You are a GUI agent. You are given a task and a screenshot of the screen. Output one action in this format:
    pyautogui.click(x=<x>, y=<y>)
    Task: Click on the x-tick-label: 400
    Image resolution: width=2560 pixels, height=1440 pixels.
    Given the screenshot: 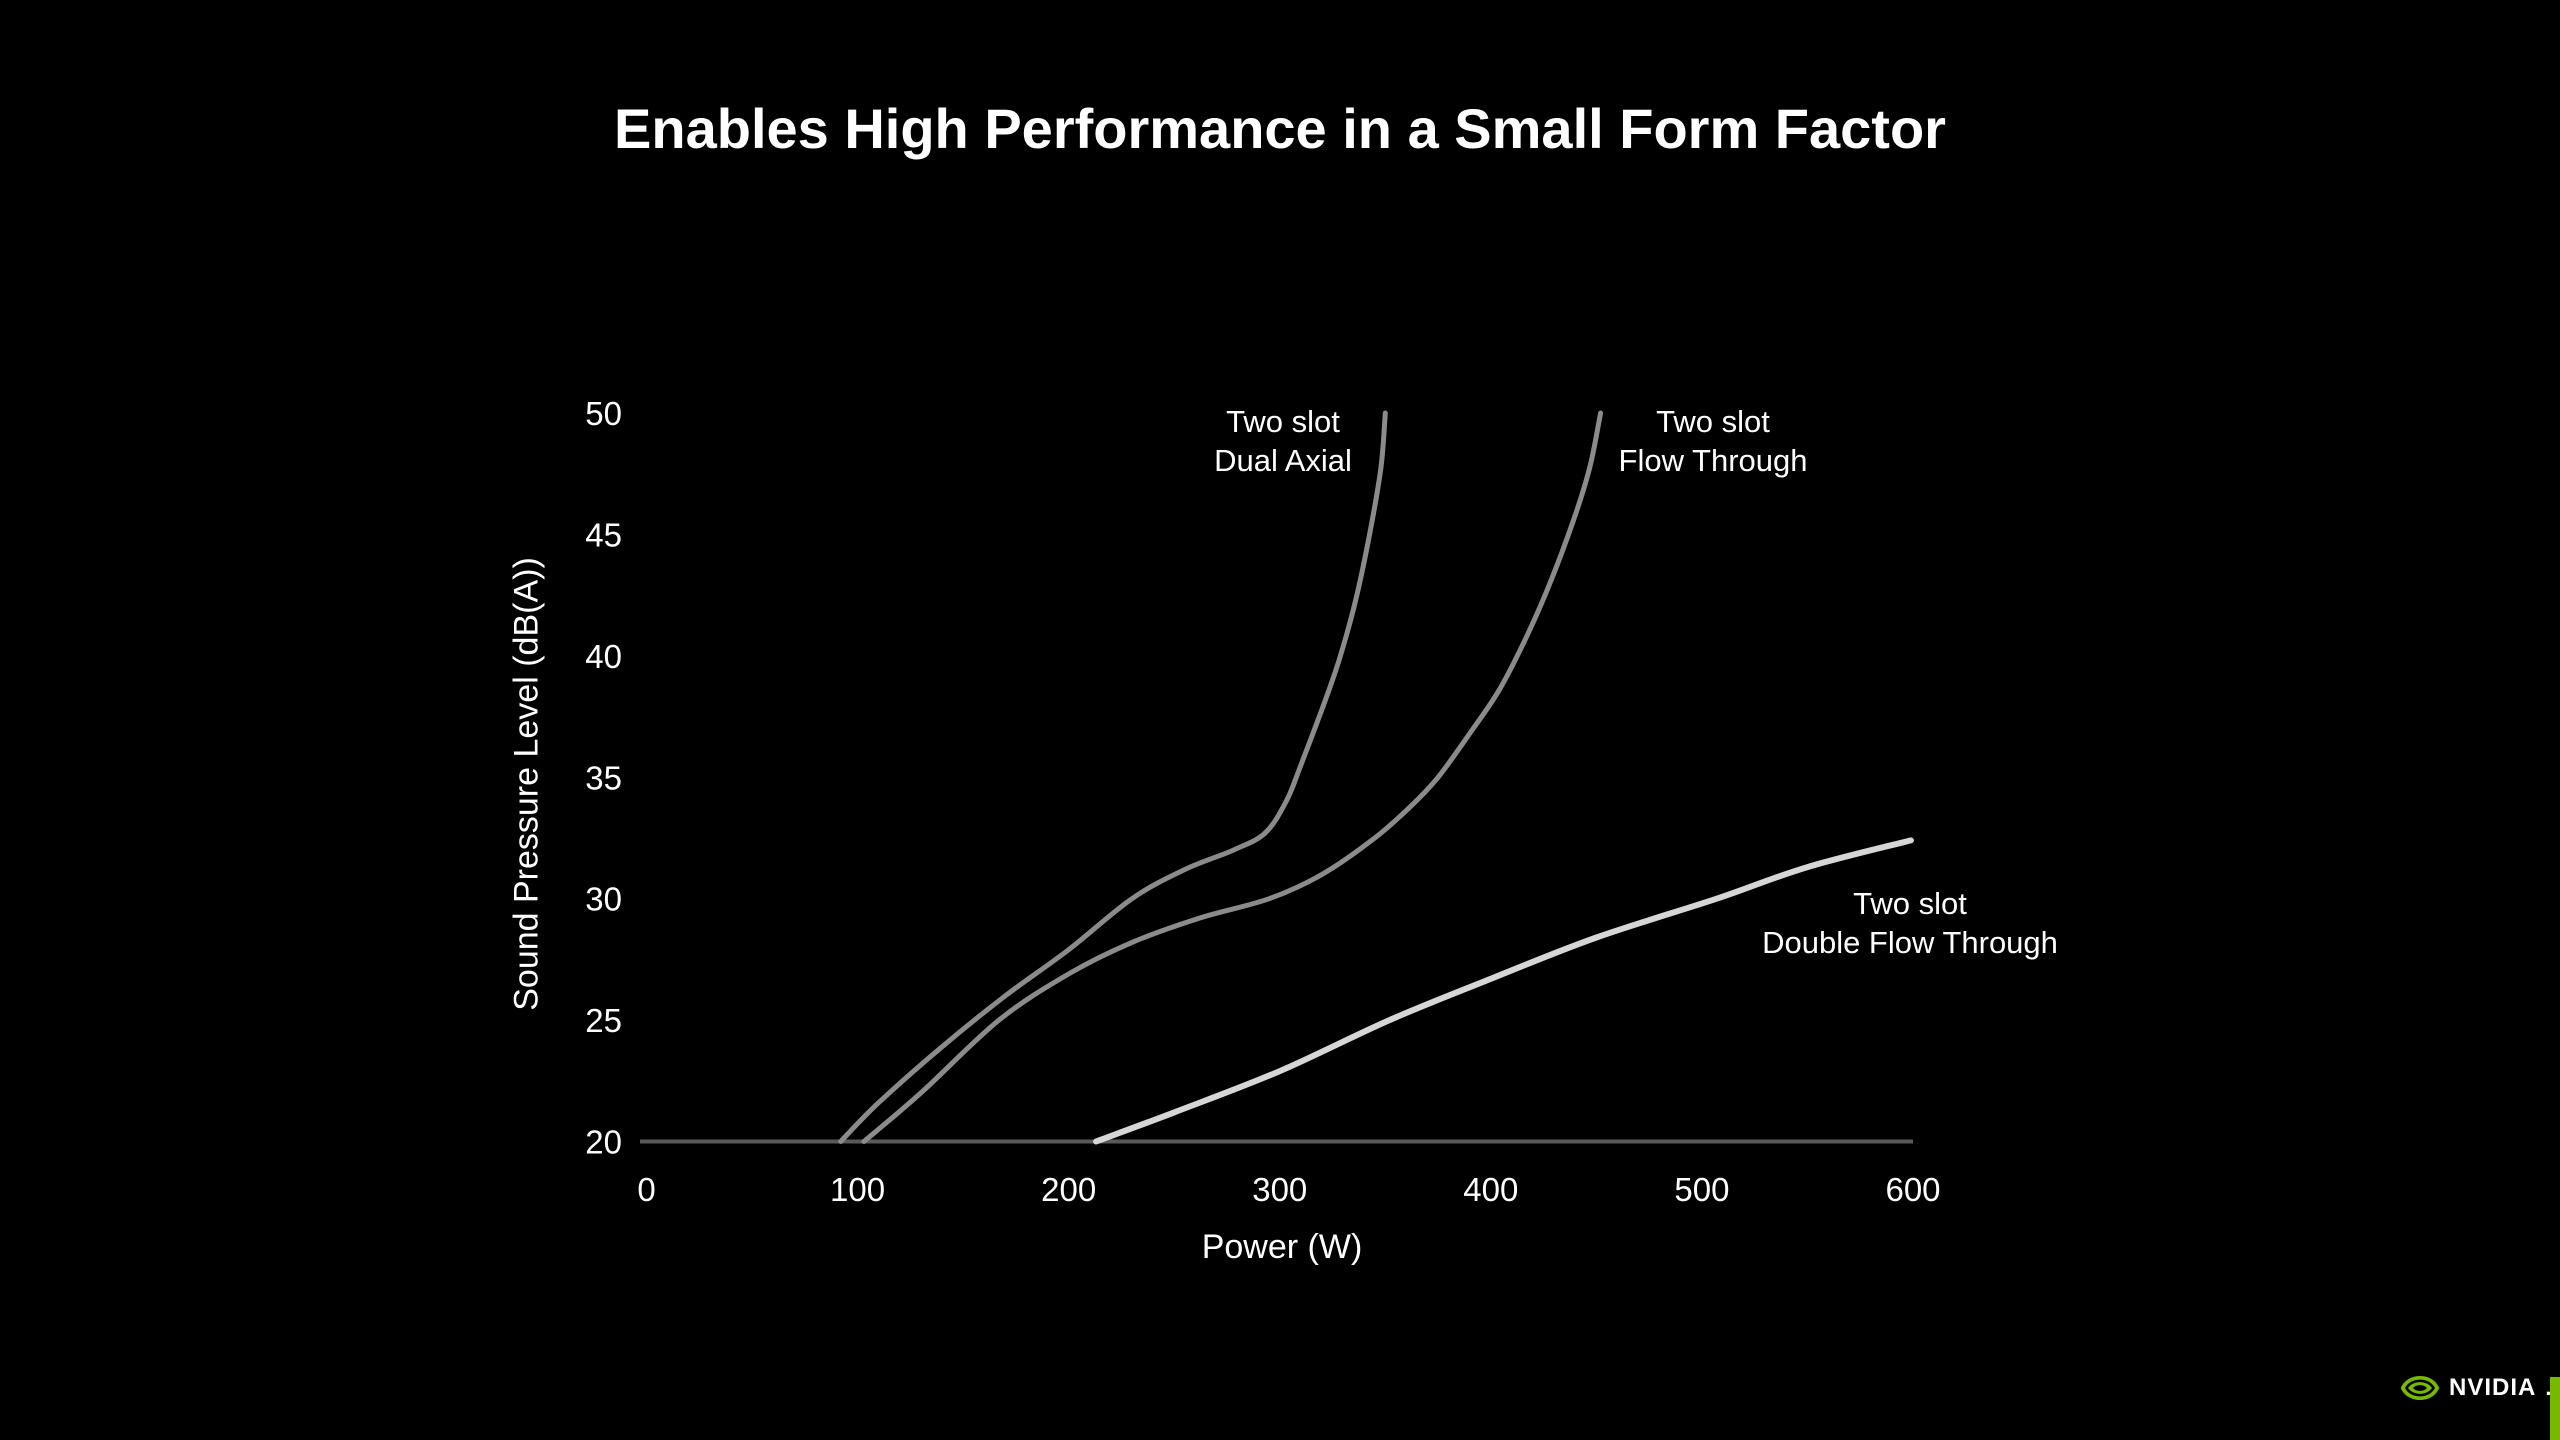 What is the action you would take?
    pyautogui.click(x=1490, y=1189)
    